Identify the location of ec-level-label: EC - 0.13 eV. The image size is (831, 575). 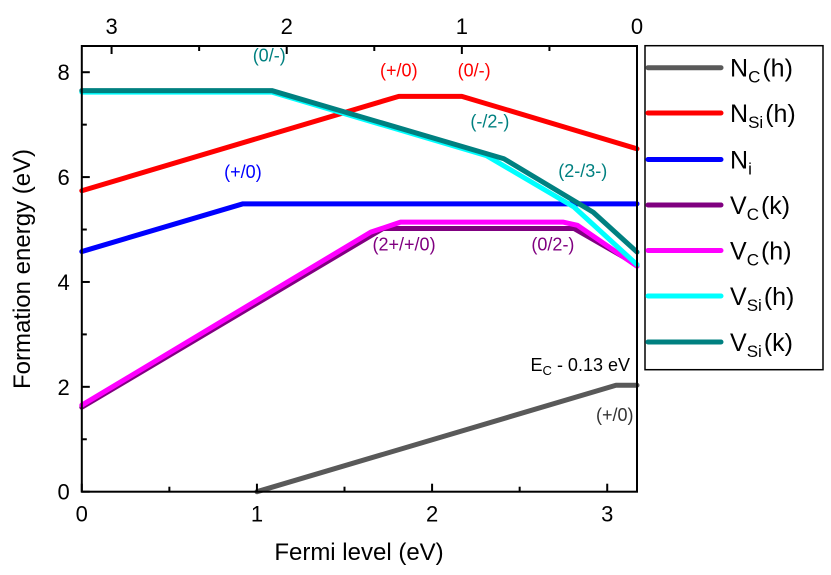
(580, 366).